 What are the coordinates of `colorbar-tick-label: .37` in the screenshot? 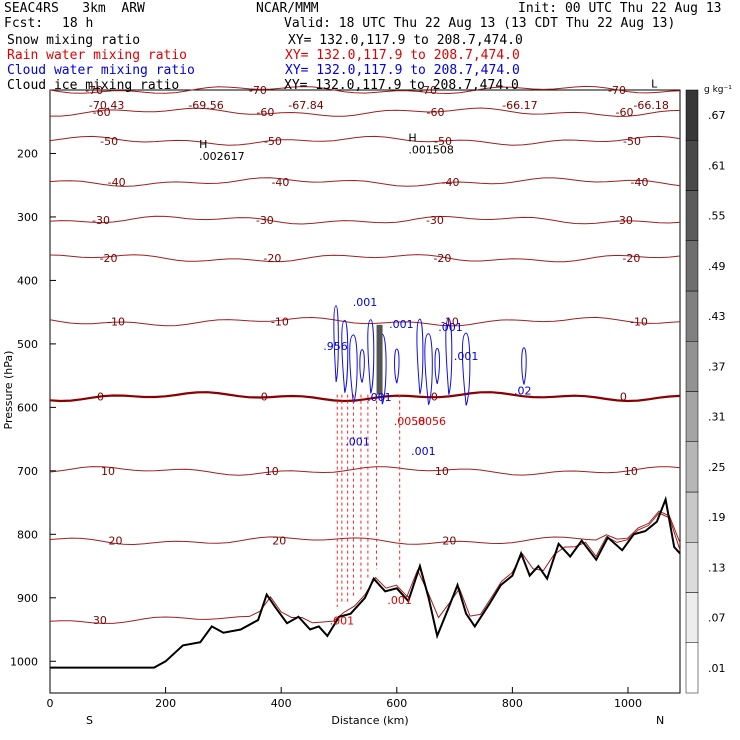 It's located at (717, 366).